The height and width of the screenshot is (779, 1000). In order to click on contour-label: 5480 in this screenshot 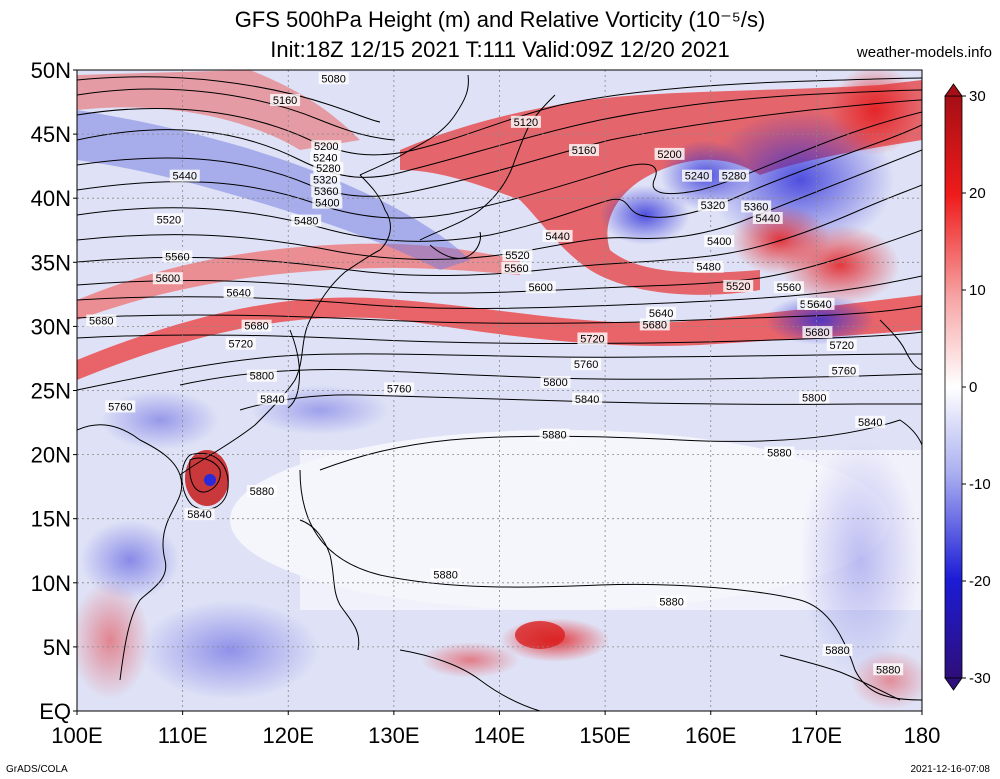, I will do `click(306, 222)`.